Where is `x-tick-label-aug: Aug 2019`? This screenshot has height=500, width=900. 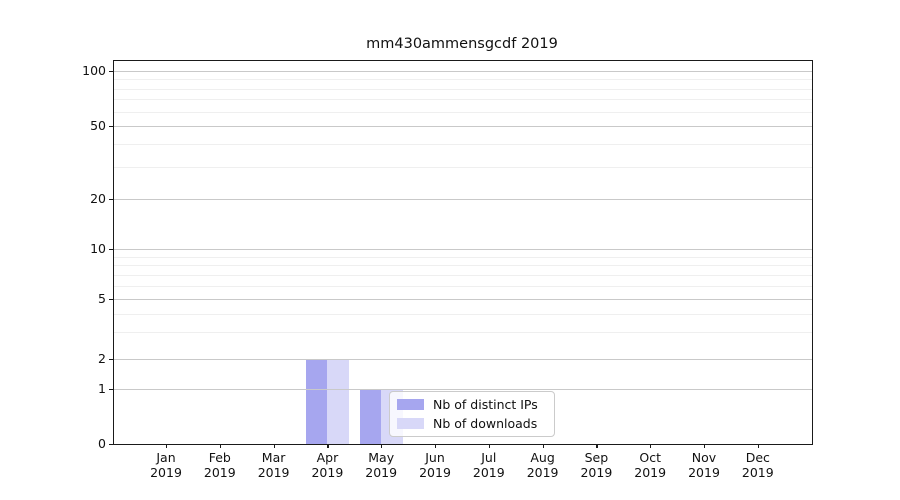
x-tick-label-aug: Aug 2019 is located at coordinates (543, 465).